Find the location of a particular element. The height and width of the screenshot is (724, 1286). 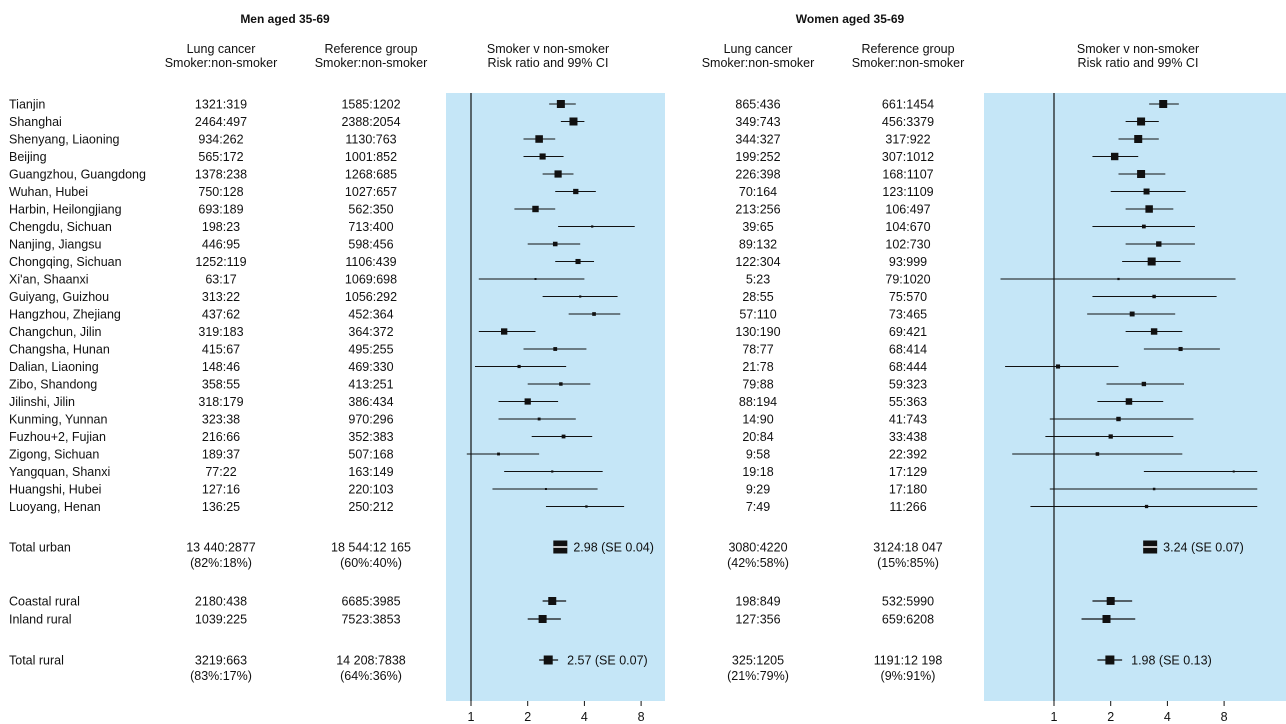

x-tick-label: 4 is located at coordinates (1167, 717).